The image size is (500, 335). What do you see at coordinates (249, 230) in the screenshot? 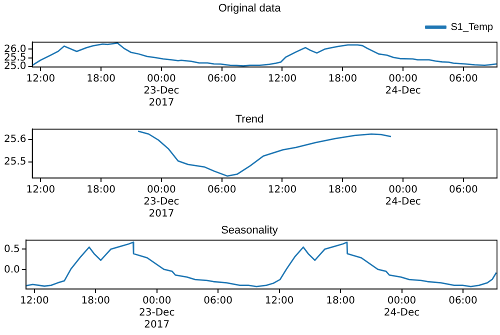
I see `chart-title: Seasonality` at bounding box center [249, 230].